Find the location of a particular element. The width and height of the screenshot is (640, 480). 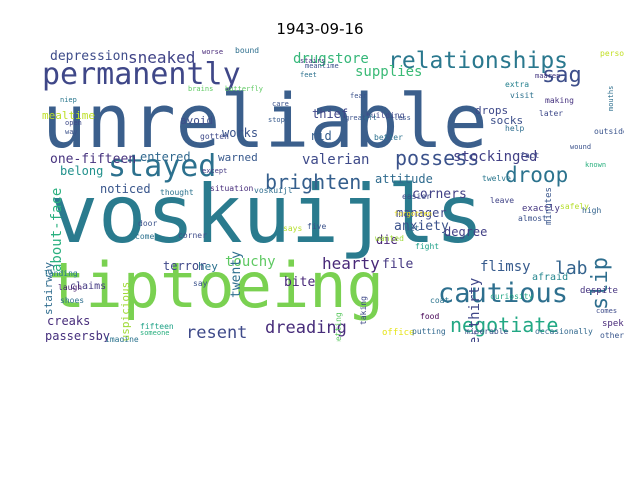

chart-title: 1943-09-16 is located at coordinates (320, 29).